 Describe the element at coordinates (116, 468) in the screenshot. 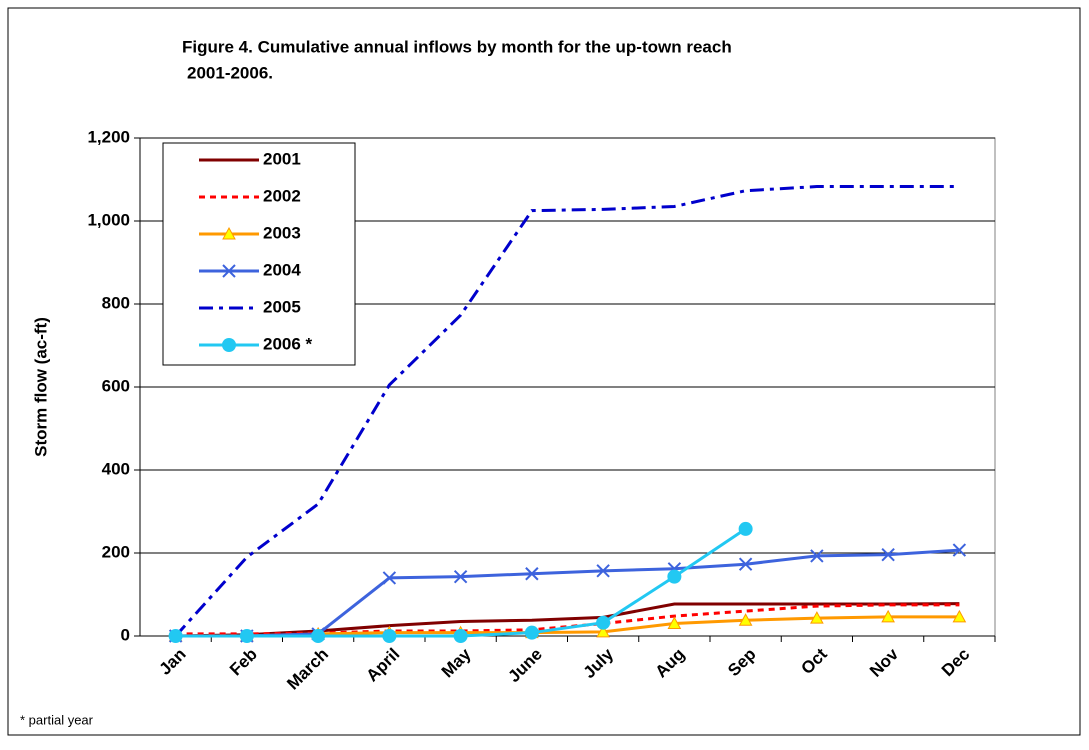

I see `y-tick-label: 400` at that location.